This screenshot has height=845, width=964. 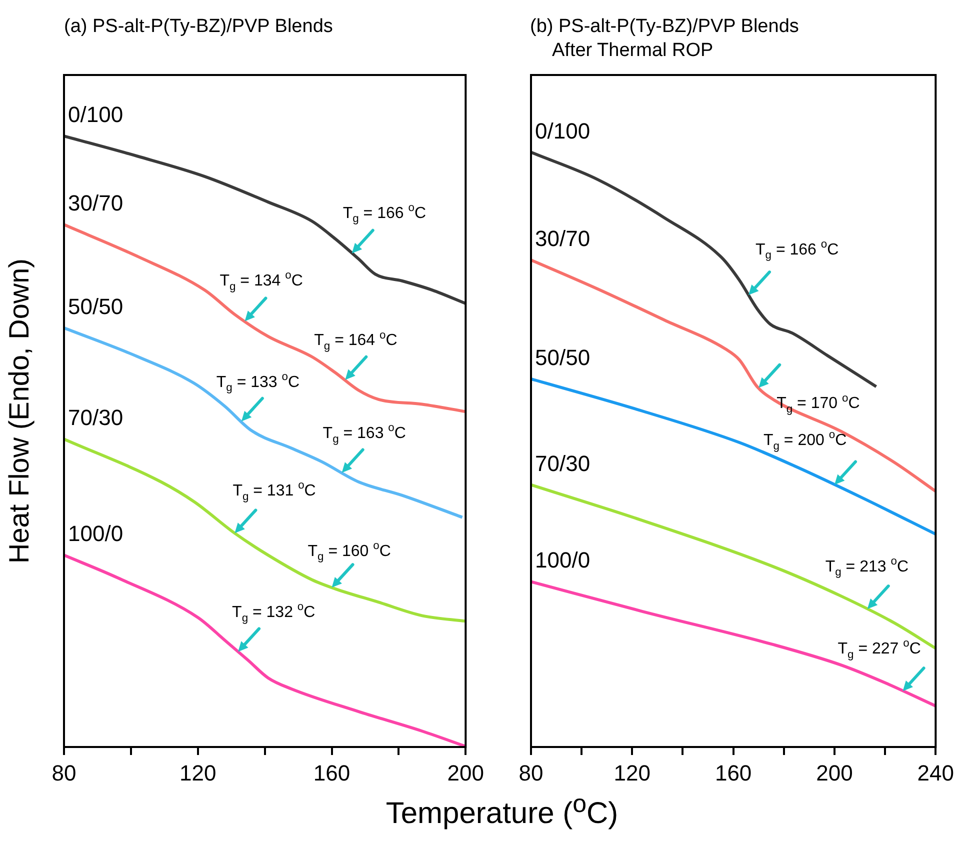 I want to click on chart-title: (a) PS-alt-P(Ty-BZ)/PVP Blends, so click(x=198, y=27).